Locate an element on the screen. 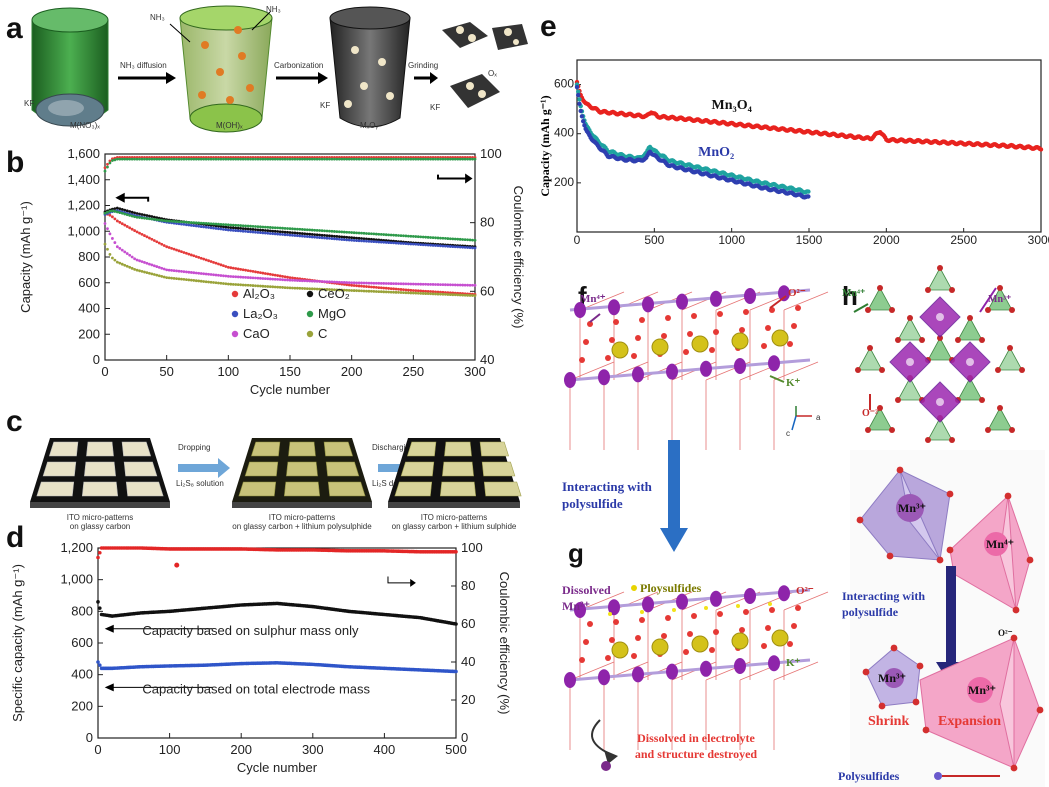  tetrahedron-mn4 is located at coordinates (910, 389).